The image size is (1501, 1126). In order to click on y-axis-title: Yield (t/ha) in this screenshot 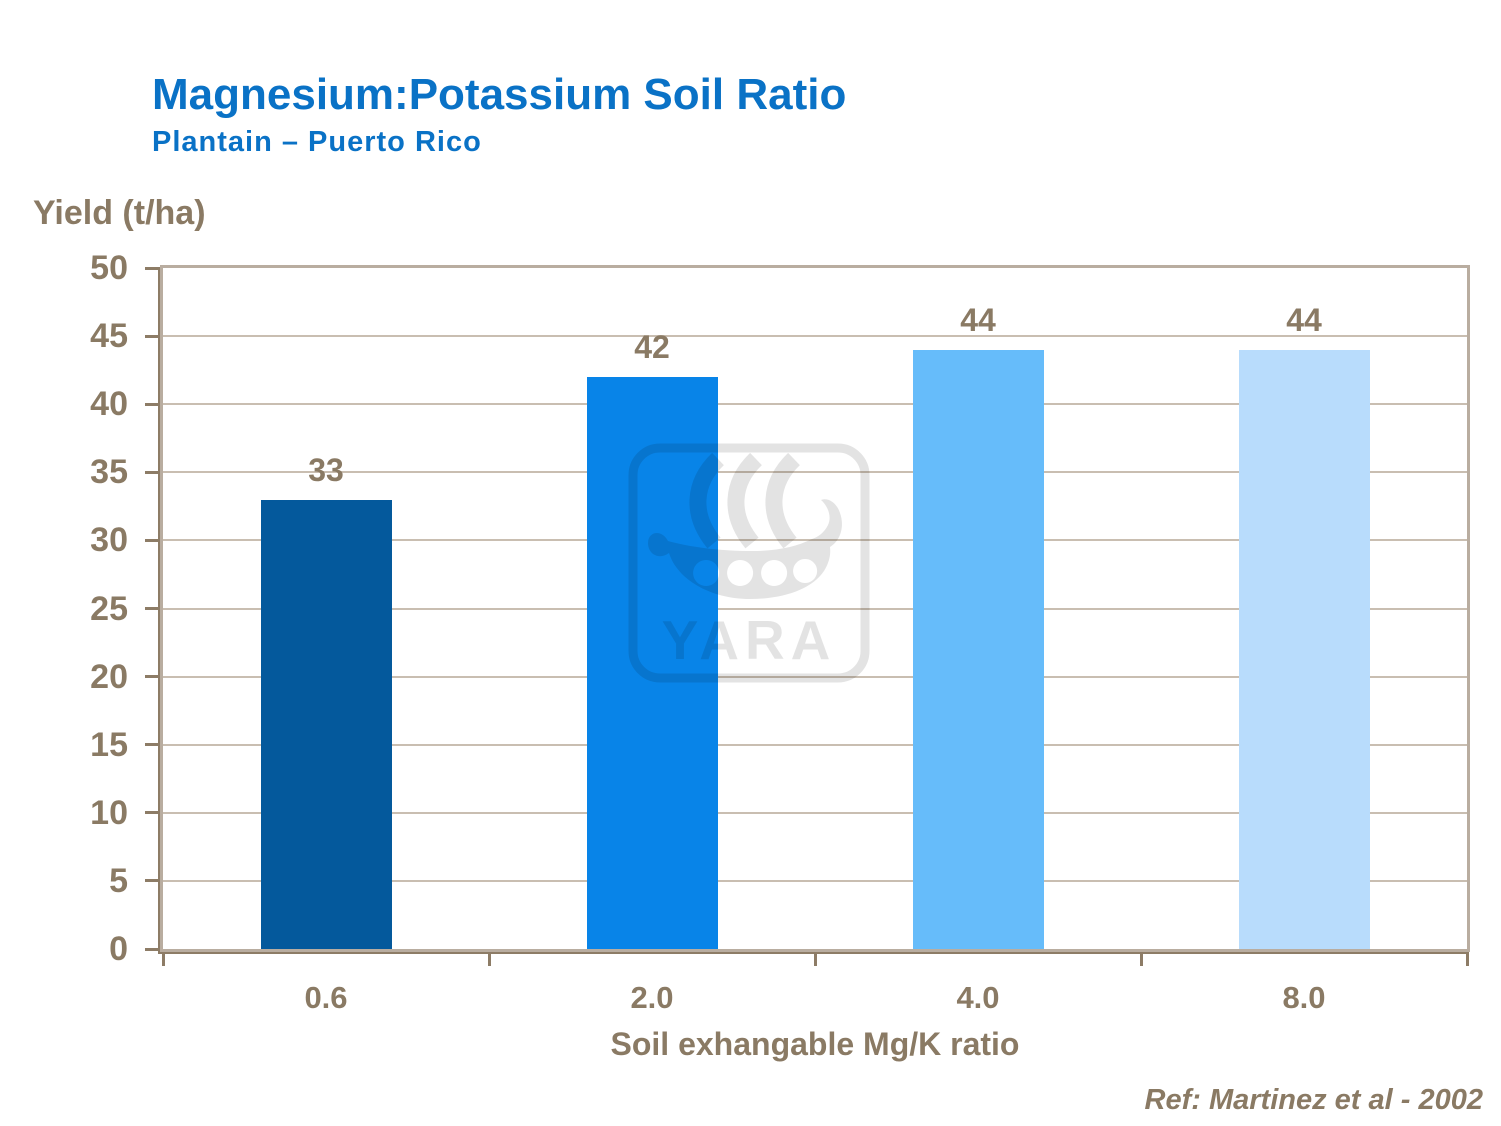, I will do `click(119, 213)`.